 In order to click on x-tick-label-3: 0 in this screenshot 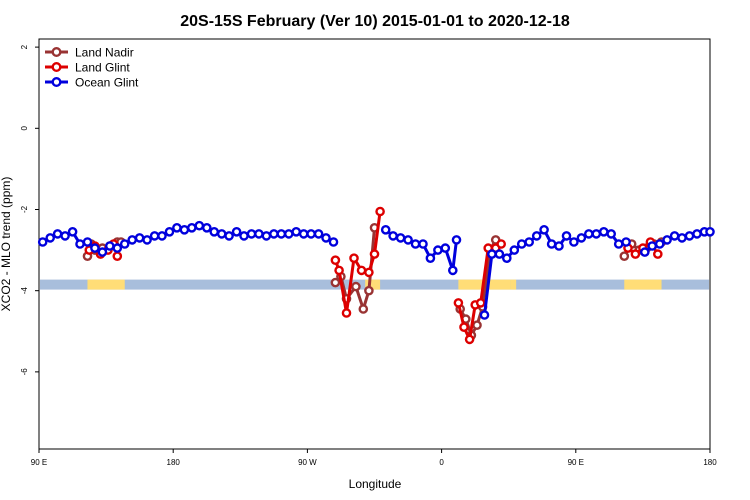, I will do `click(441, 462)`.